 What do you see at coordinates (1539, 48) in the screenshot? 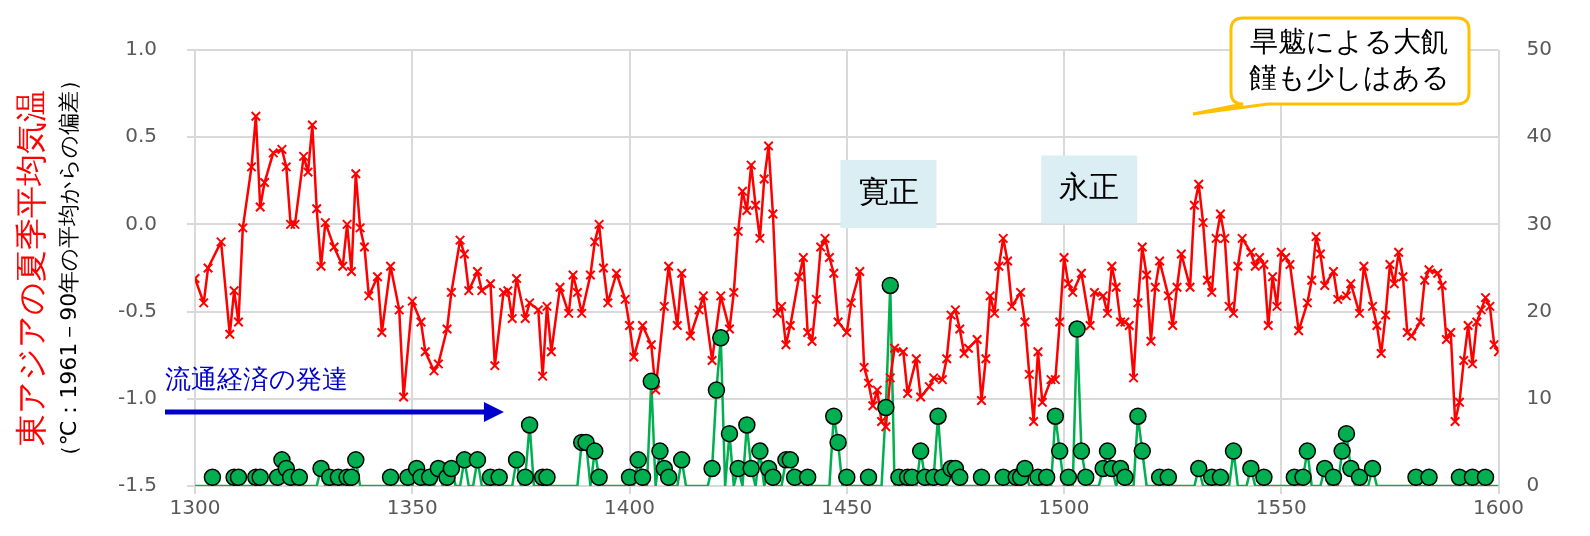
I see `y2-tick-label: 50` at bounding box center [1539, 48].